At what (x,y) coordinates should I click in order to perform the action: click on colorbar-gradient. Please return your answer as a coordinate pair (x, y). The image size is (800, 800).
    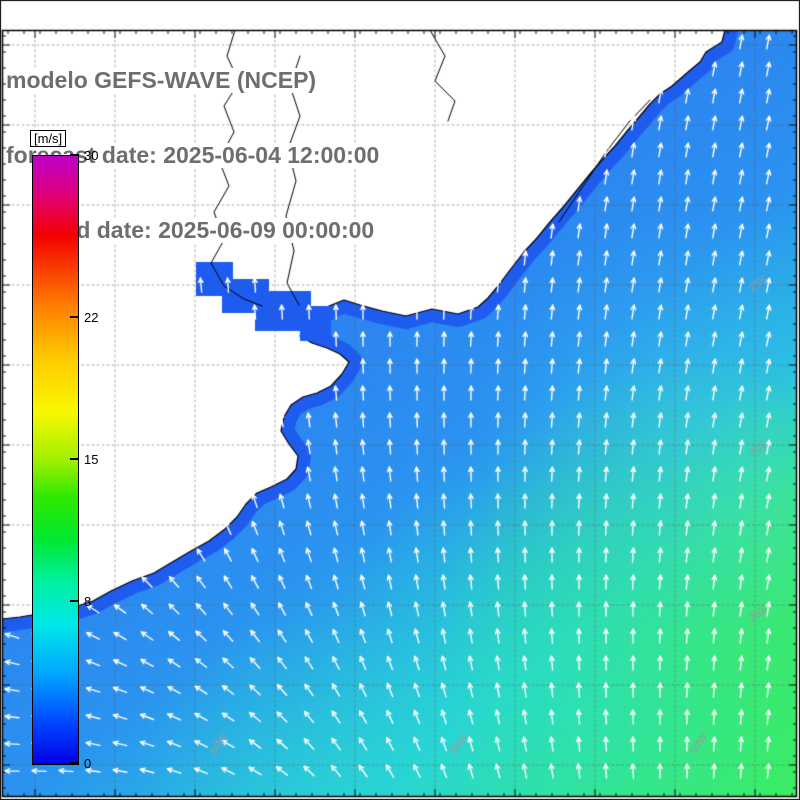
    Looking at the image, I should click on (55, 460).